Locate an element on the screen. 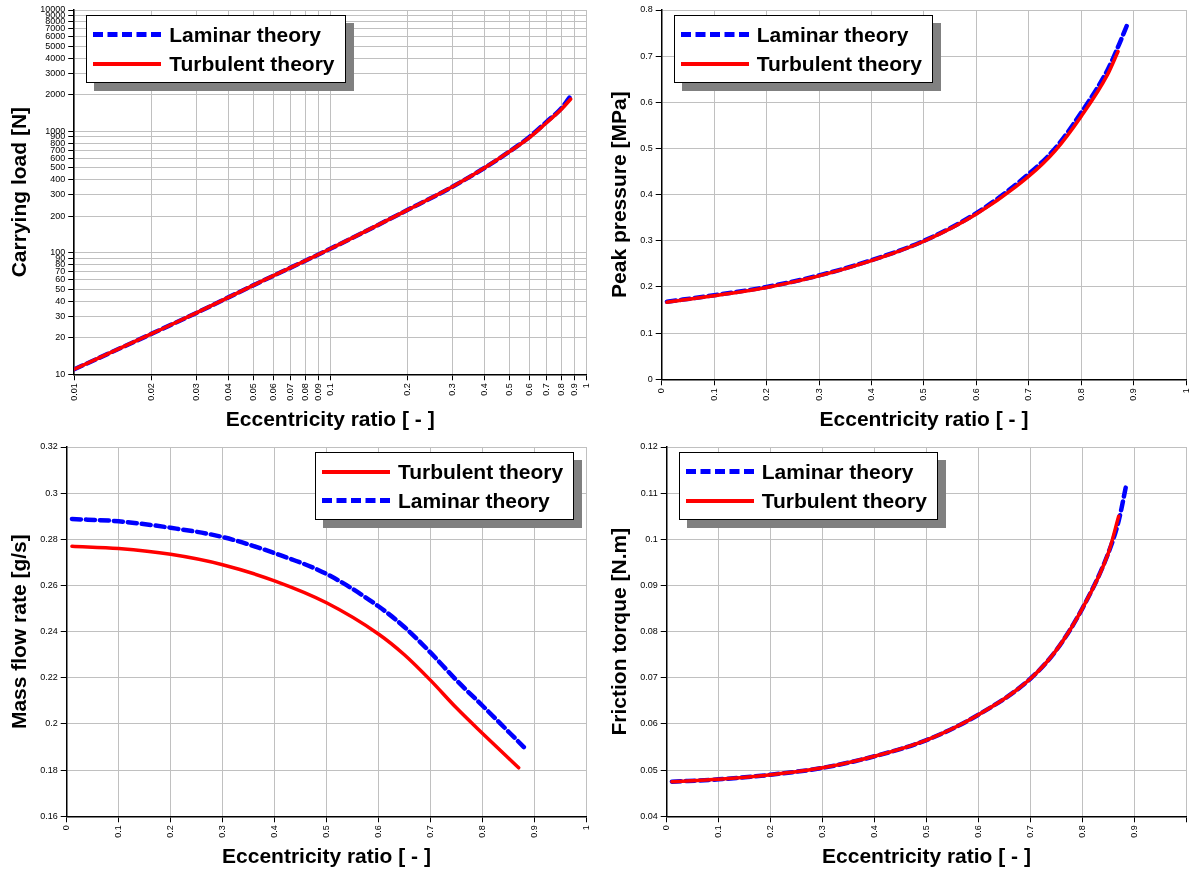  y-tick-label: 0.11 is located at coordinates (649, 492).